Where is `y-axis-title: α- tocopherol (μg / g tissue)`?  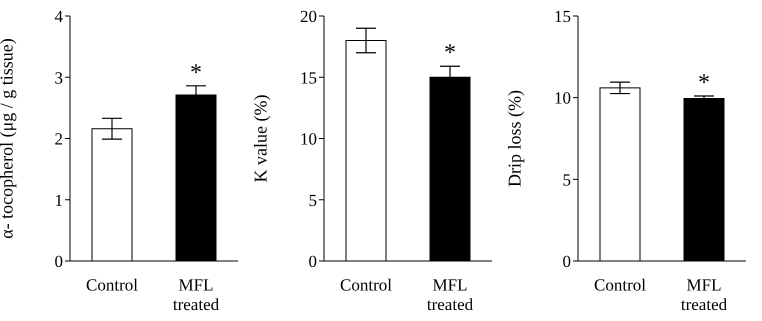 y-axis-title: α- tocopherol (μg / g tissue) is located at coordinates (8, 138).